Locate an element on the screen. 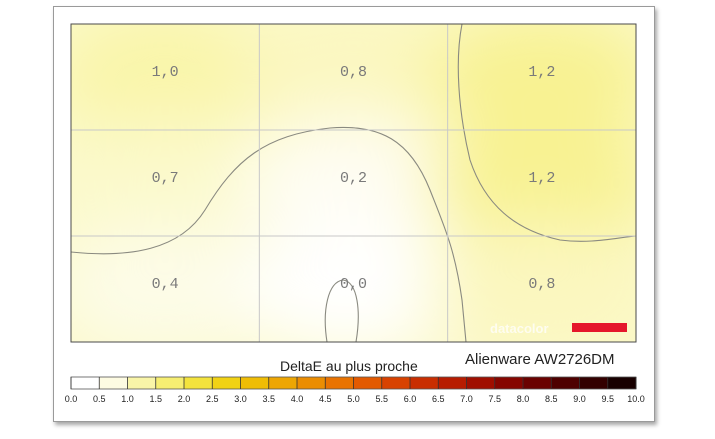 The image size is (715, 439). contour-line-right is located at coordinates (546, 133).